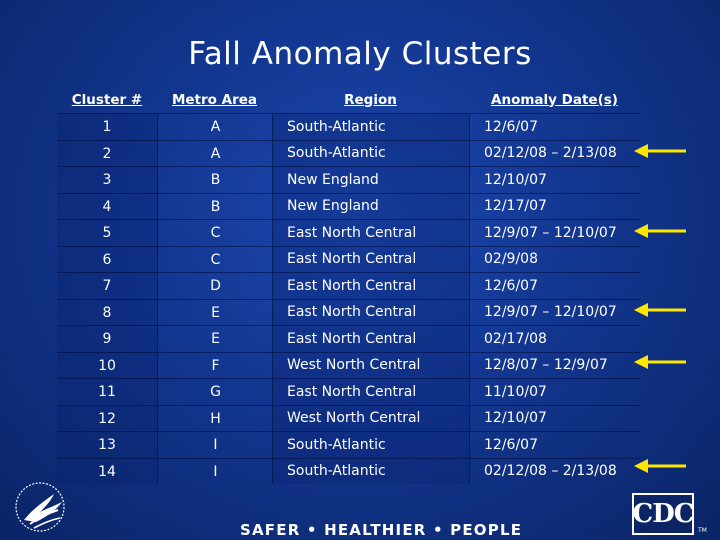 Image resolution: width=720 pixels, height=540 pixels. Describe the element at coordinates (215, 365) in the screenshot. I see `cell-metro-area: F` at that location.